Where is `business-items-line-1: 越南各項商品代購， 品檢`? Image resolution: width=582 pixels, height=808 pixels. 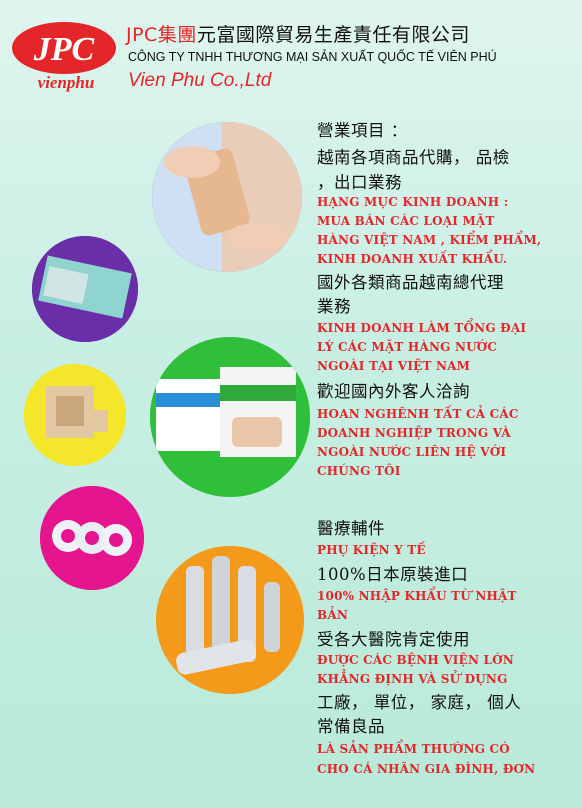 business-items-line-1: 越南各項商品代購， 品檢 is located at coordinates (413, 157).